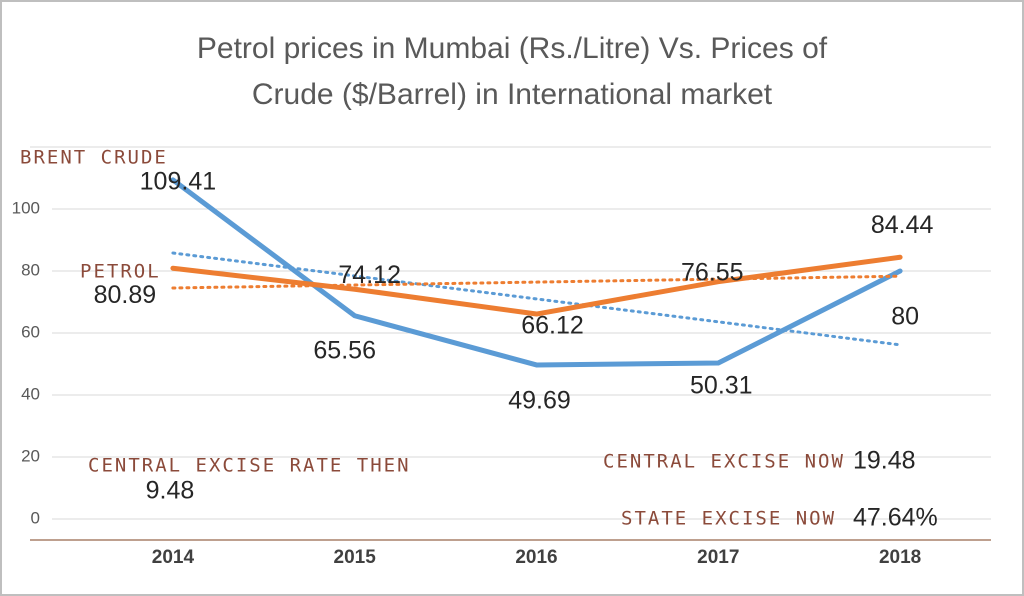 The image size is (1024, 596). Describe the element at coordinates (30, 269) in the screenshot. I see `y-tick-label: 80` at that location.